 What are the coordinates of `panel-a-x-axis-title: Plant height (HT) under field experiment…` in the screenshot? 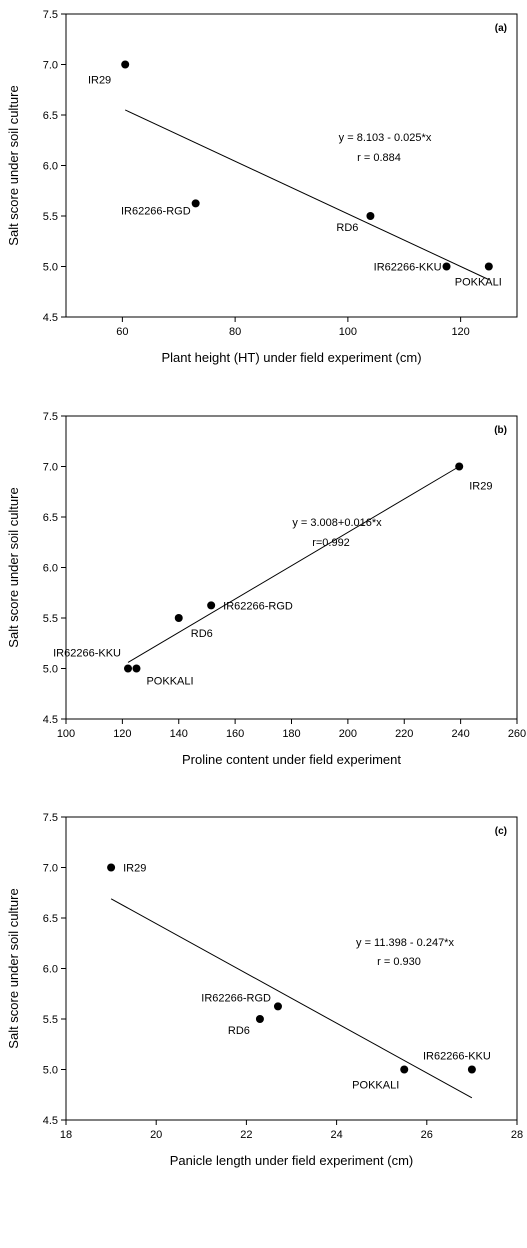 It's located at (291, 357).